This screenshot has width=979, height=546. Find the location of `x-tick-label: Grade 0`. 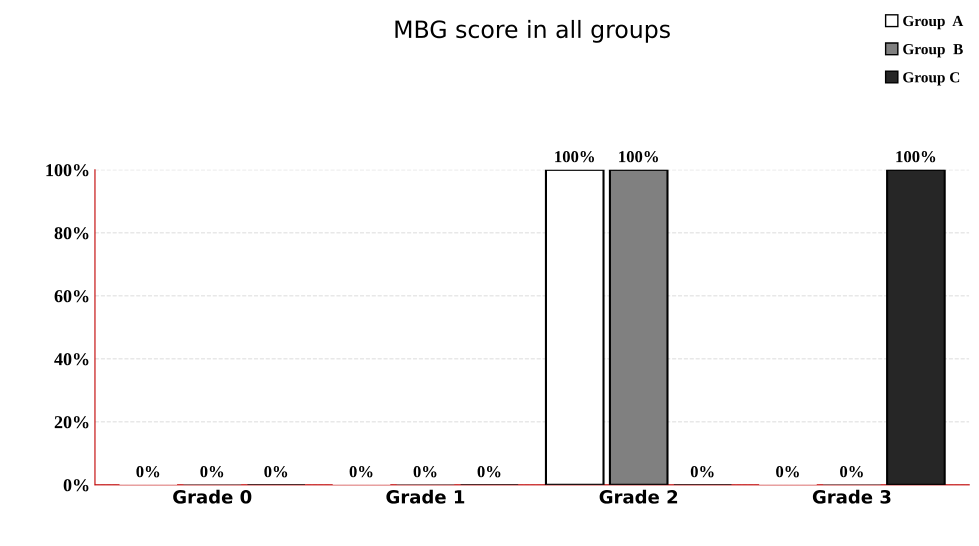

x-tick-label: Grade 0 is located at coordinates (212, 497).